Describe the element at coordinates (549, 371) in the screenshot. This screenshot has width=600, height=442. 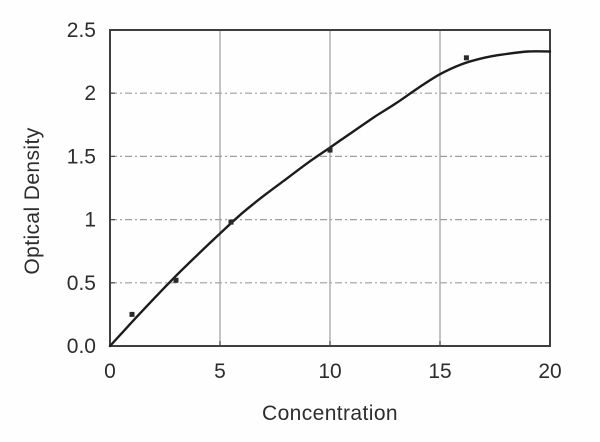
I see `x-tick-label: 20` at that location.